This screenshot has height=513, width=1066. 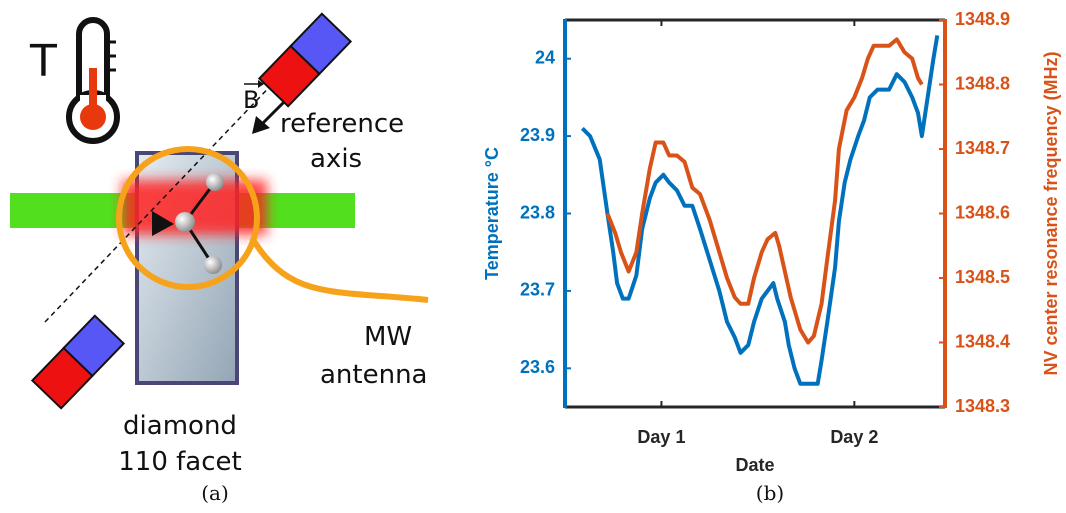 I want to click on sample-label: diamond, so click(x=180, y=426).